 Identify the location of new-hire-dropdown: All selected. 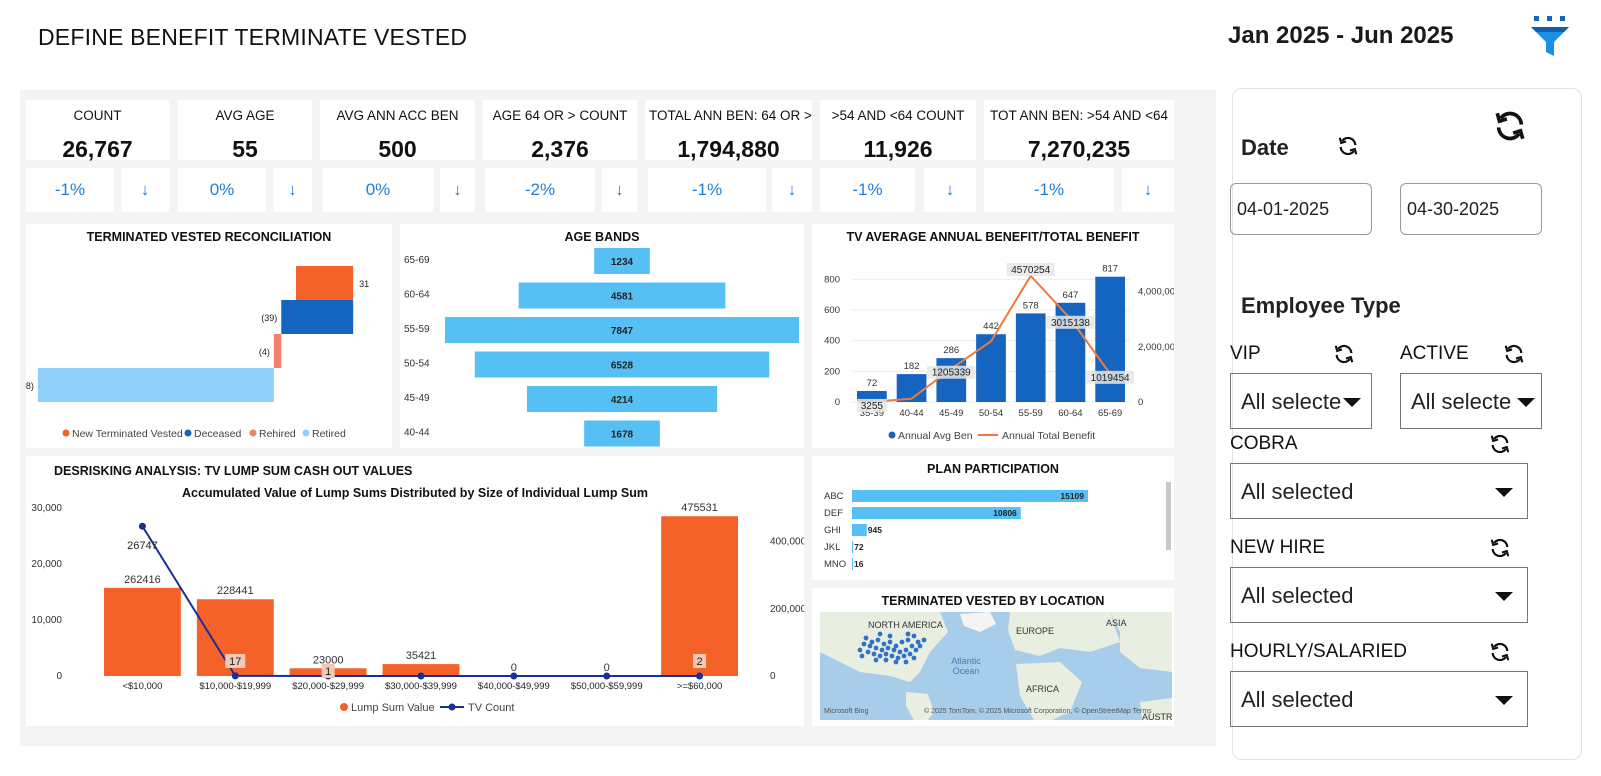
(1379, 595).